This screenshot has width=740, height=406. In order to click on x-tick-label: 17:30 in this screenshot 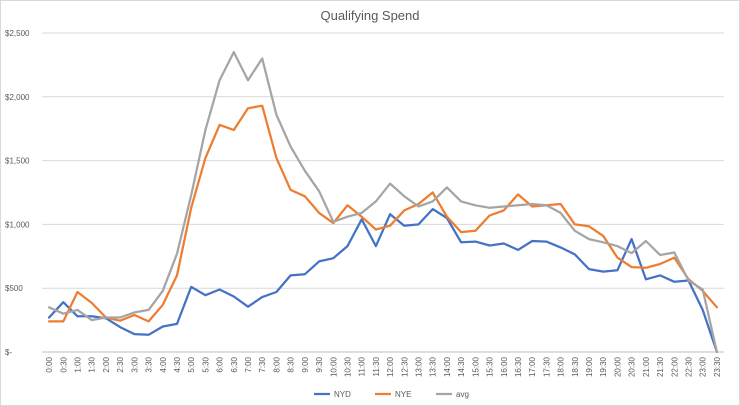, I will do `click(546, 366)`.